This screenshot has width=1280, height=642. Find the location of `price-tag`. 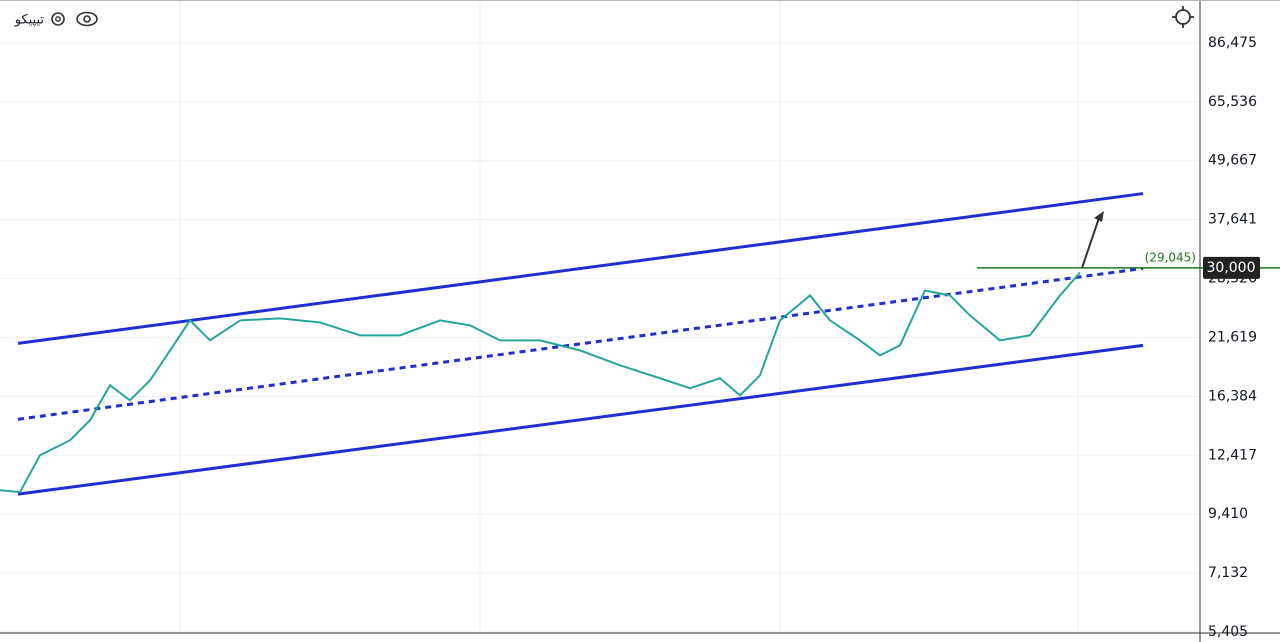

price-tag is located at coordinates (1231, 267).